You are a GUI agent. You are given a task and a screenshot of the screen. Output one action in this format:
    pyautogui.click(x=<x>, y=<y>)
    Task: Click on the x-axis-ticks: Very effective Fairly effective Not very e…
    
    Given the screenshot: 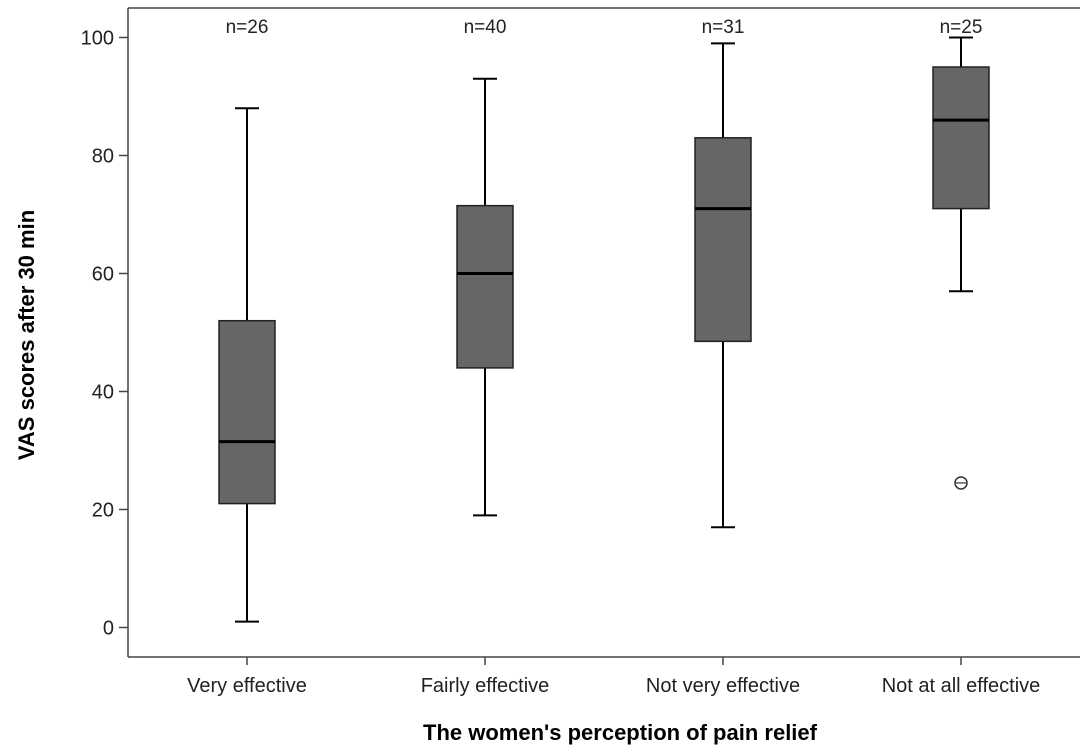 What is the action you would take?
    pyautogui.click(x=613, y=677)
    